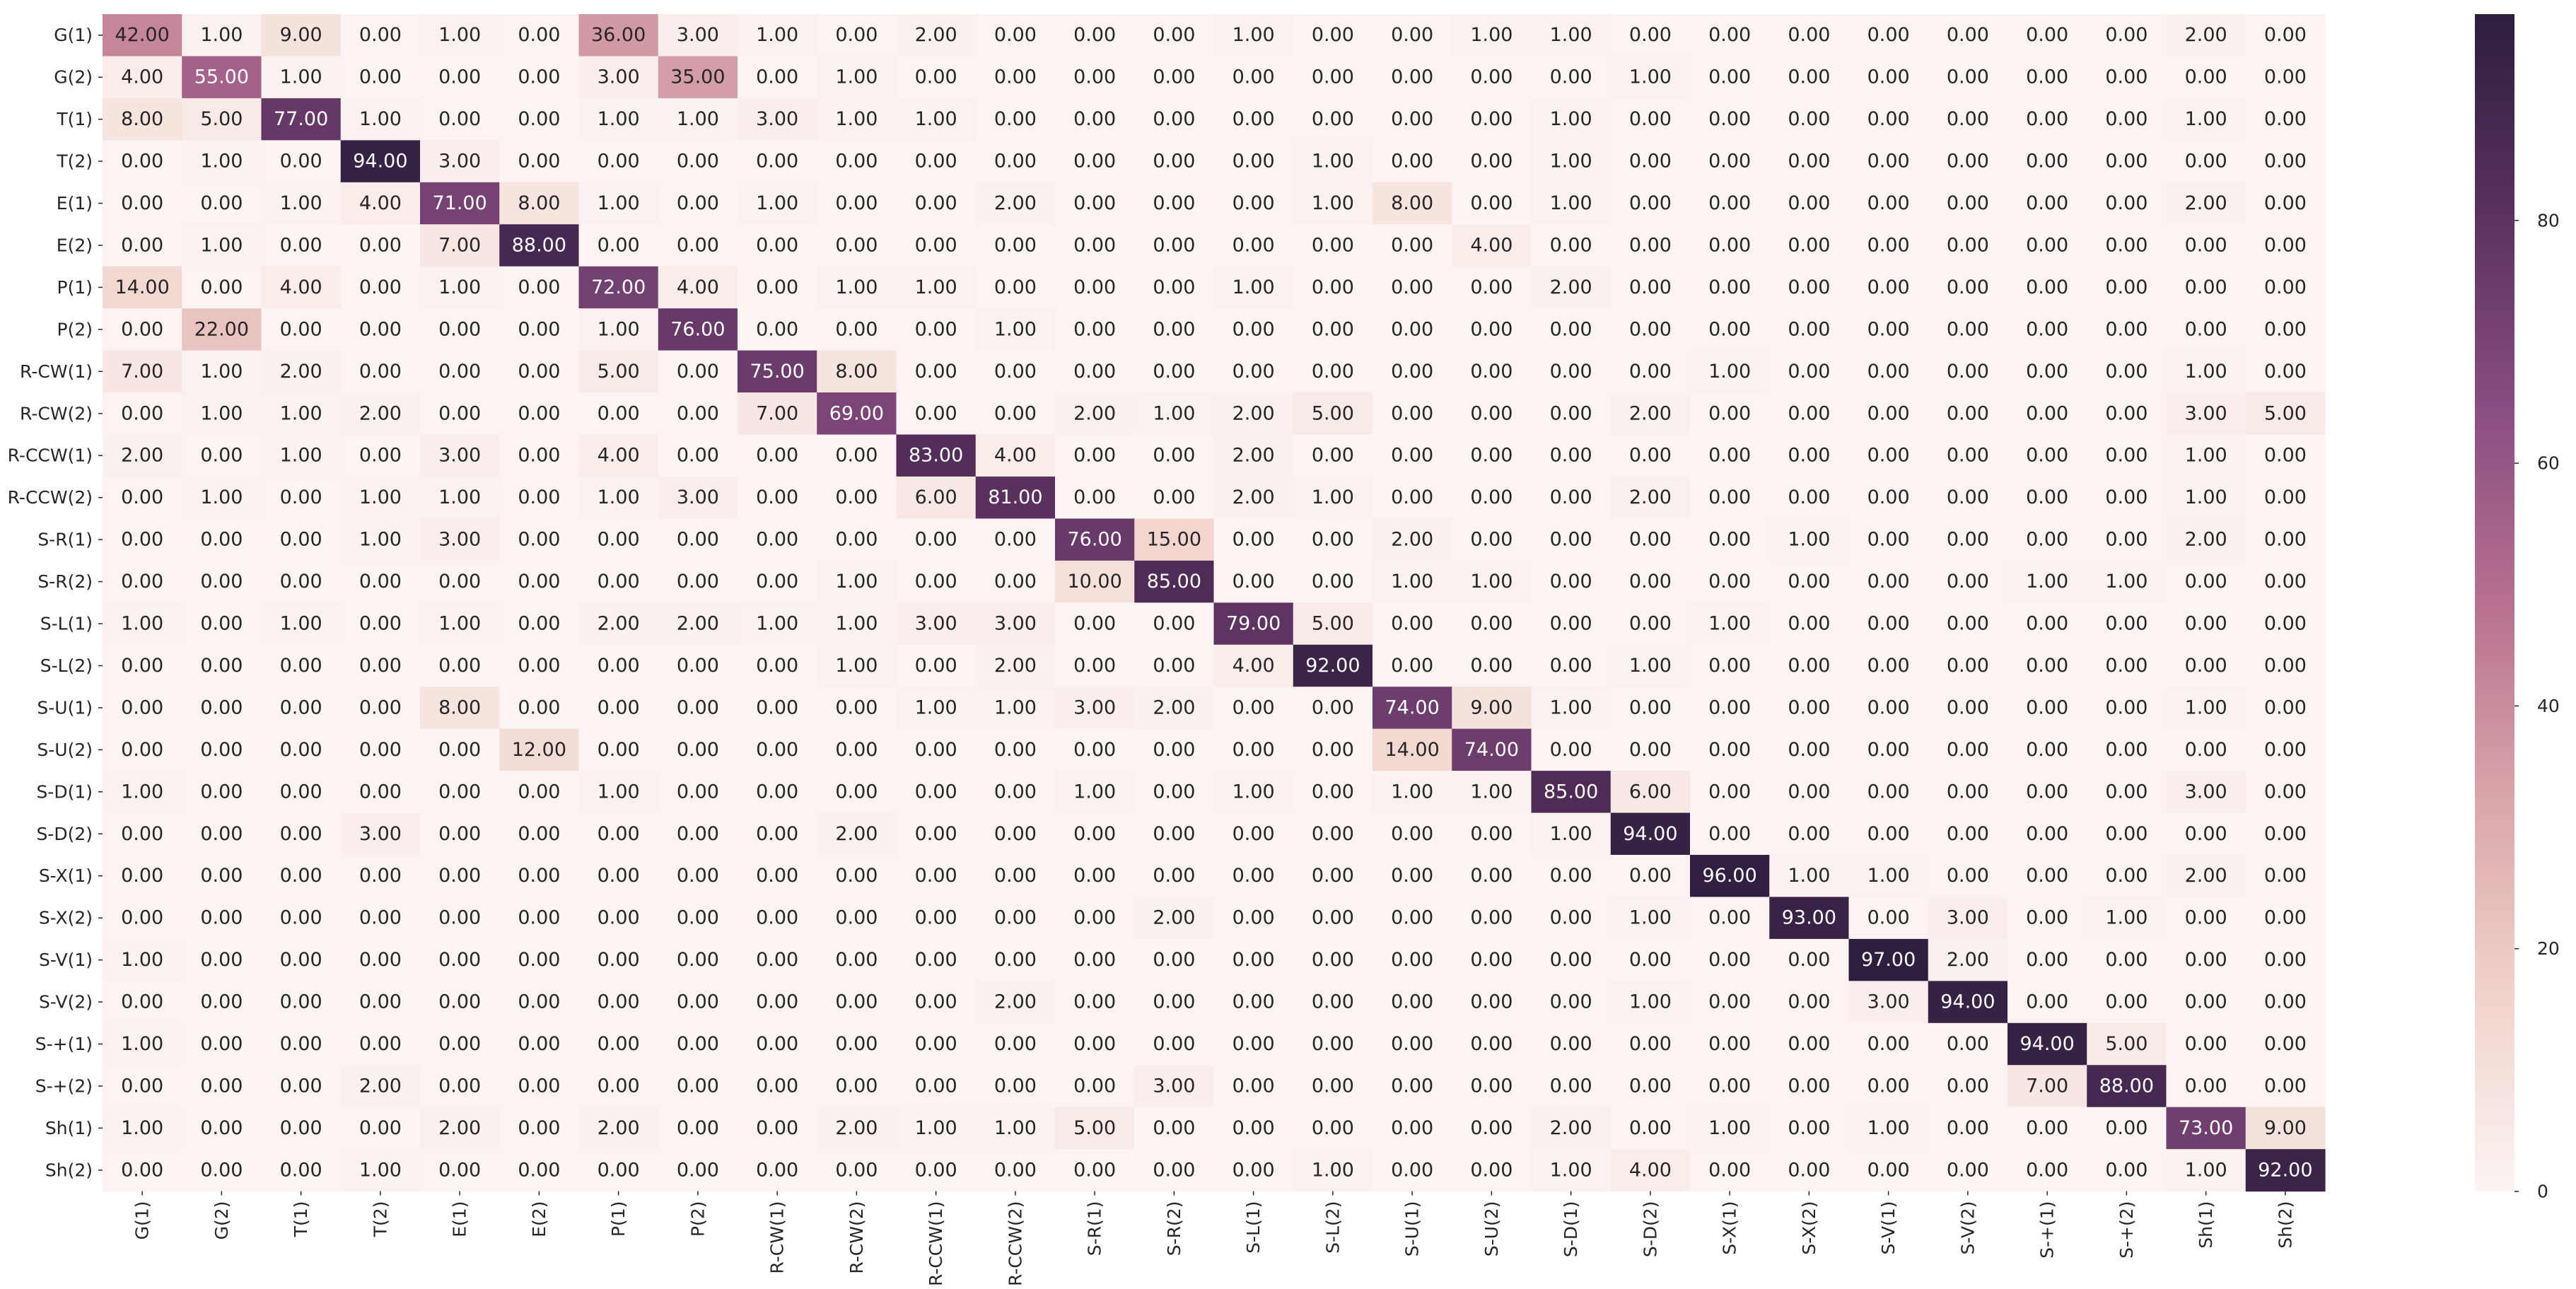 The width and height of the screenshot is (2576, 1289). Describe the element at coordinates (857, 1237) in the screenshot. I see `column-tick-label: R-CW(2)` at that location.